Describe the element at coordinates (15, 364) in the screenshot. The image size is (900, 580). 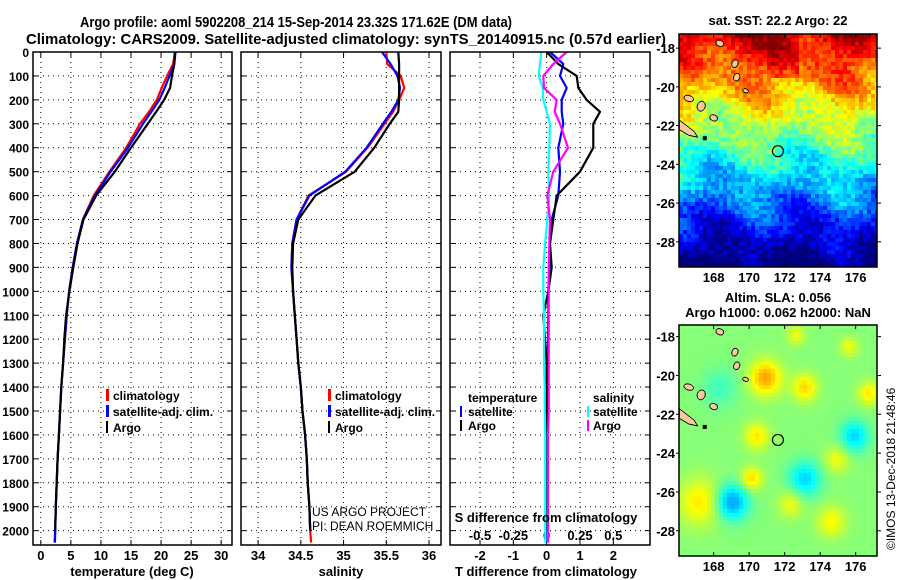
I see `y-tick-label: 1300` at that location.